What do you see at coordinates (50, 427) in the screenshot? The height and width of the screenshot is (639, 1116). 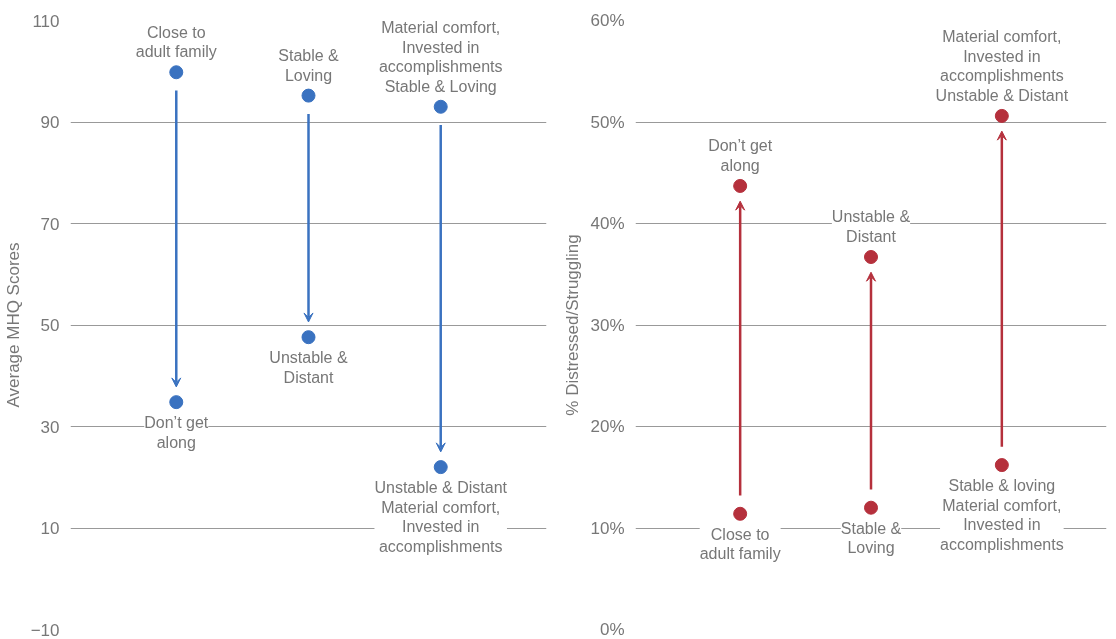 I see `y-tick-label: 30` at bounding box center [50, 427].